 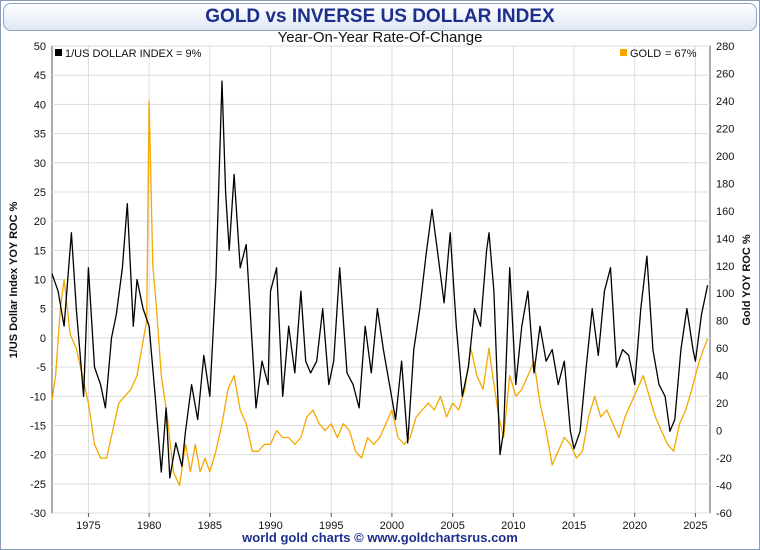 I want to click on chart-title: GOLD vs INVERSE US DOLLAR INDEX, so click(x=380, y=16).